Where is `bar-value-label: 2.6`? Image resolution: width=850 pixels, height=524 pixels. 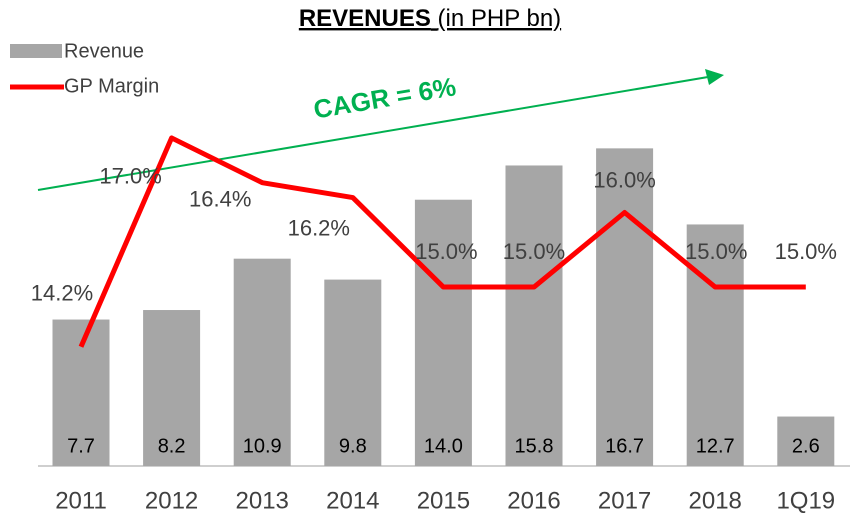
bar-value-label: 2.6 is located at coordinates (806, 446).